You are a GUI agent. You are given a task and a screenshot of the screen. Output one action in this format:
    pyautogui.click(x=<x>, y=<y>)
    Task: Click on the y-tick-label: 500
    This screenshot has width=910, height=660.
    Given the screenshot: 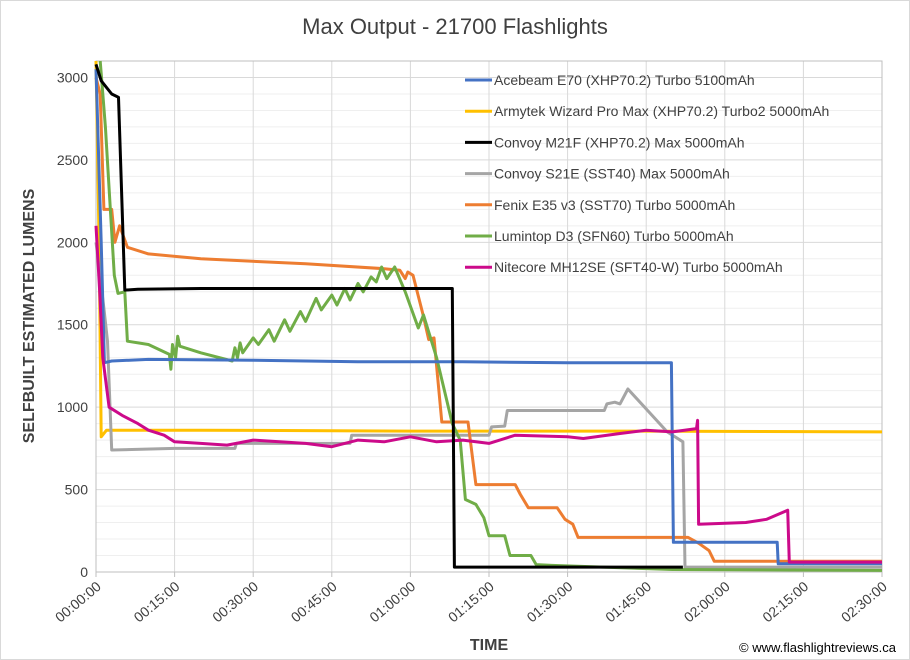 What is the action you would take?
    pyautogui.click(x=77, y=490)
    